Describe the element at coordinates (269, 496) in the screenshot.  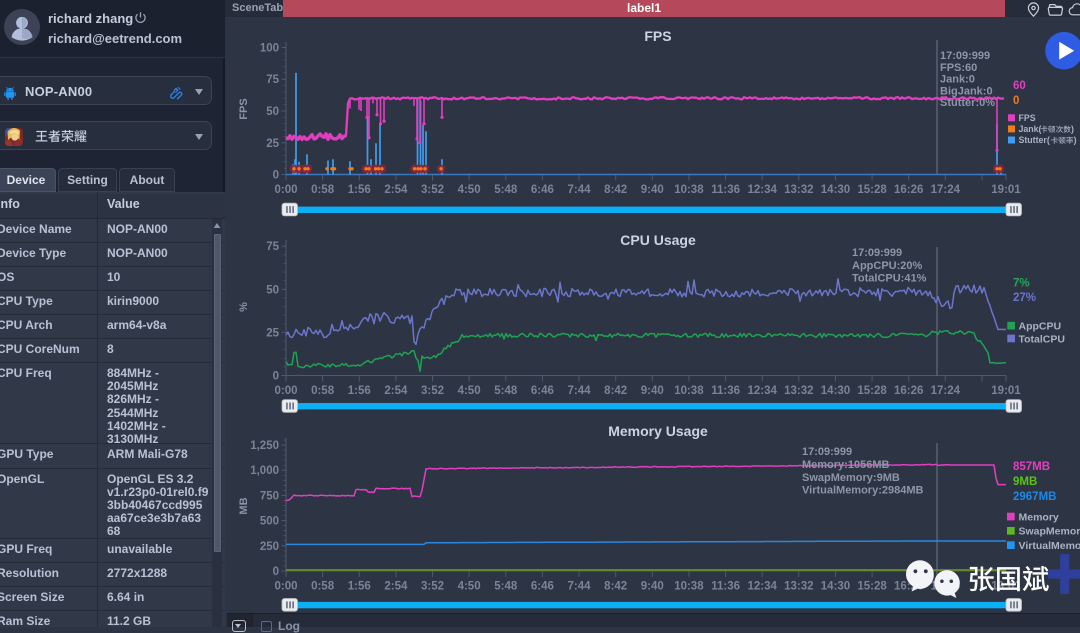
I see `svg-text: 750` at that location.